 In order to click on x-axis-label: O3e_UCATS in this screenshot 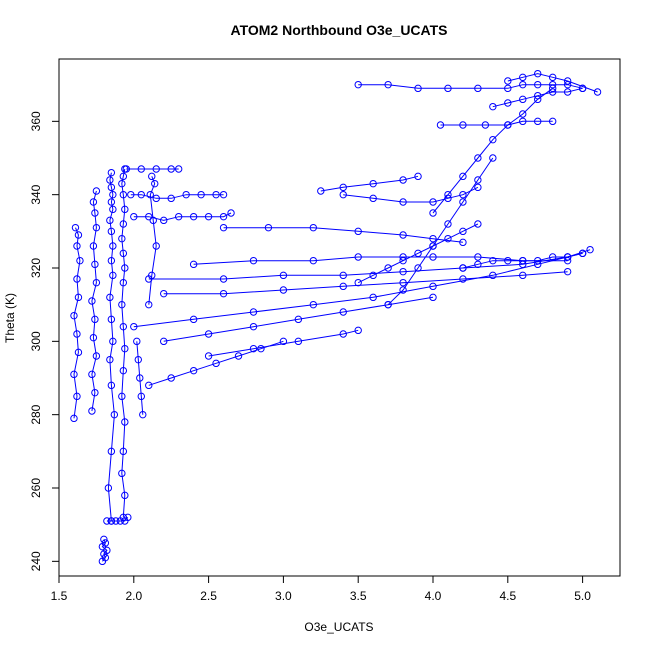, I will do `click(338, 627)`.